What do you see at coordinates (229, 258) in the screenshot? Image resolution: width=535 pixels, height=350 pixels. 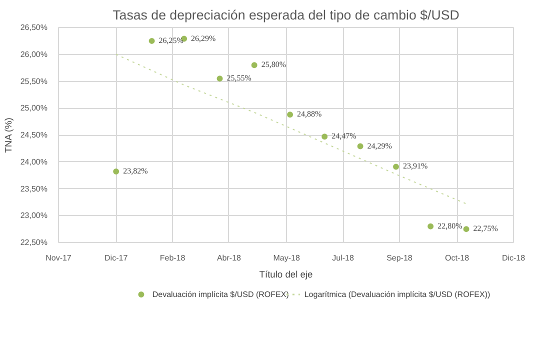 I see `x-tick-label: Abr-18` at bounding box center [229, 258].